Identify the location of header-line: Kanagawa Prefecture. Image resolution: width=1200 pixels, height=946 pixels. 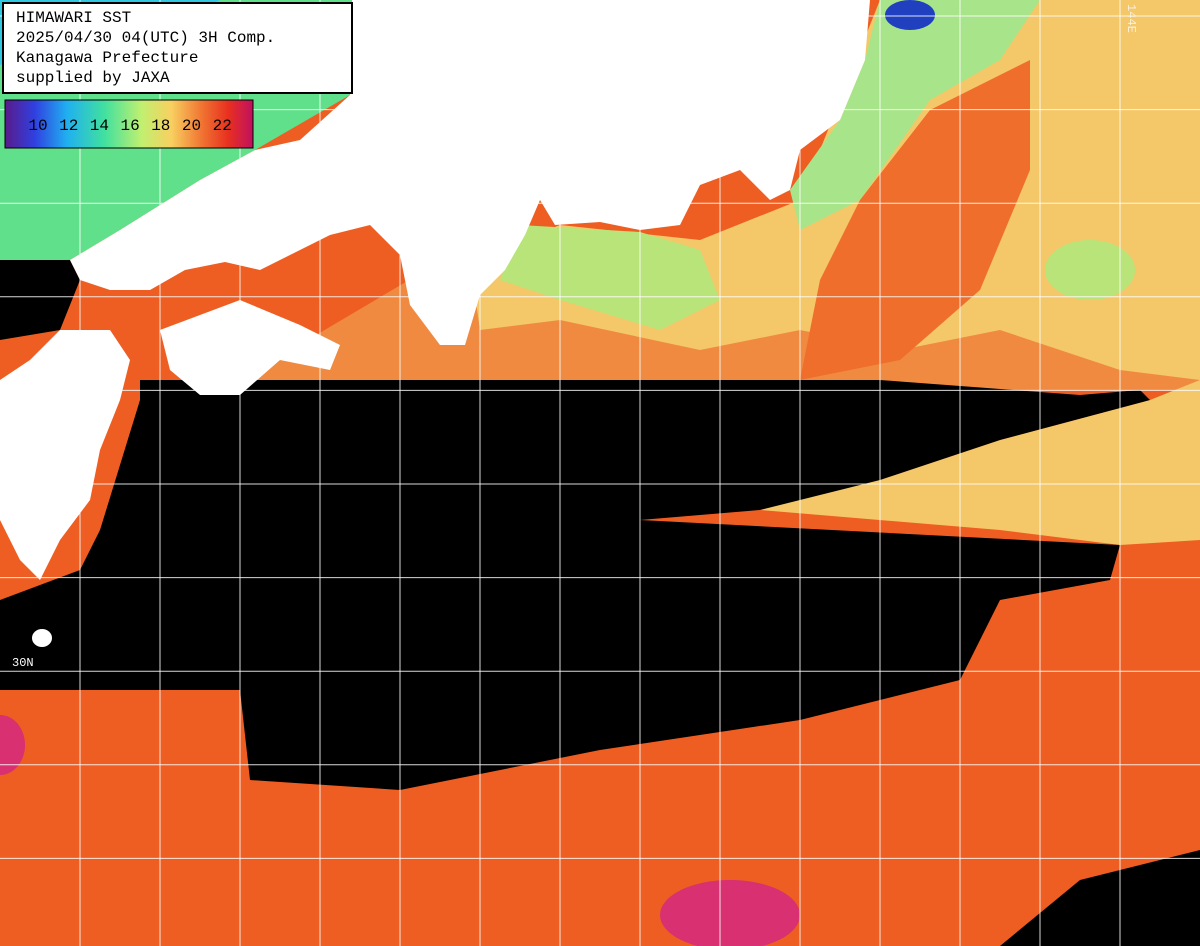
(107, 58).